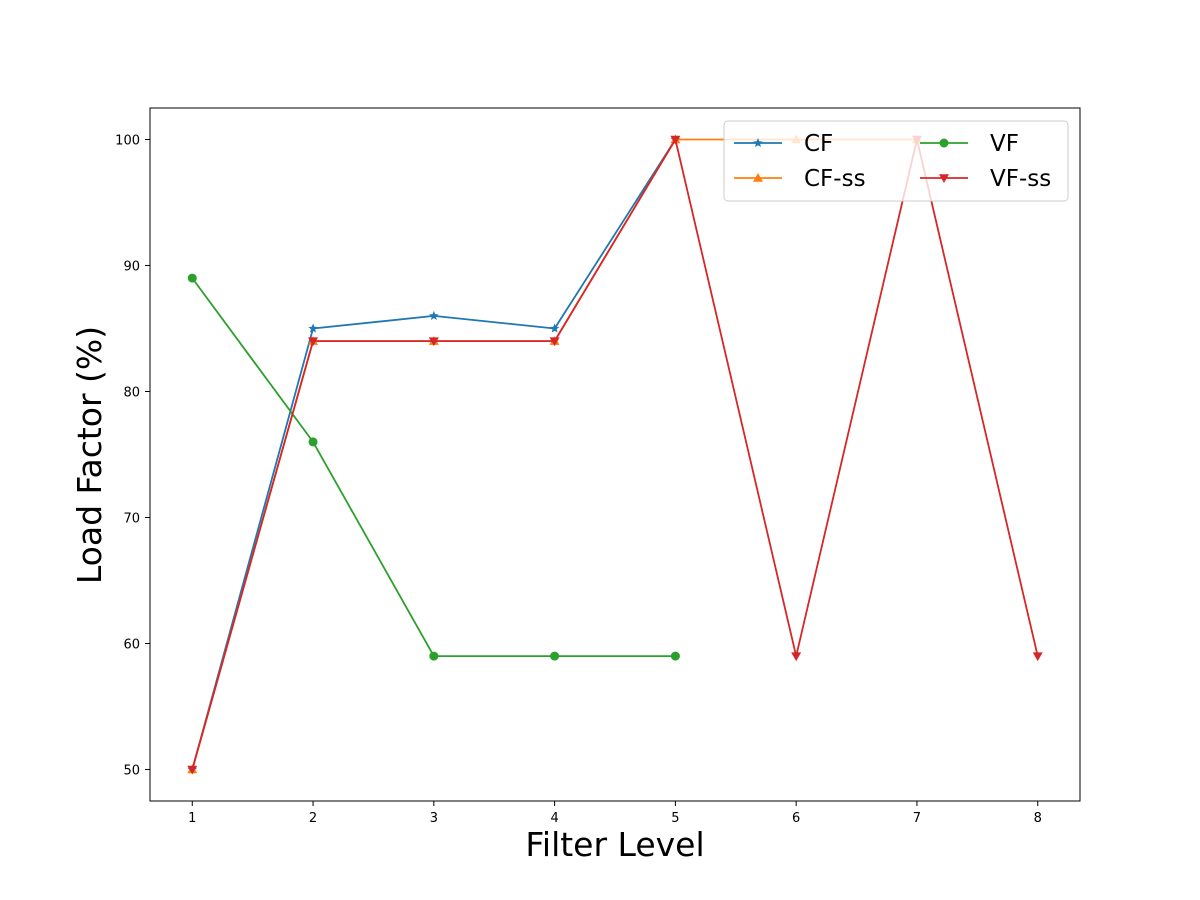  Describe the element at coordinates (796, 818) in the screenshot. I see `x-tick-label: 6` at that location.